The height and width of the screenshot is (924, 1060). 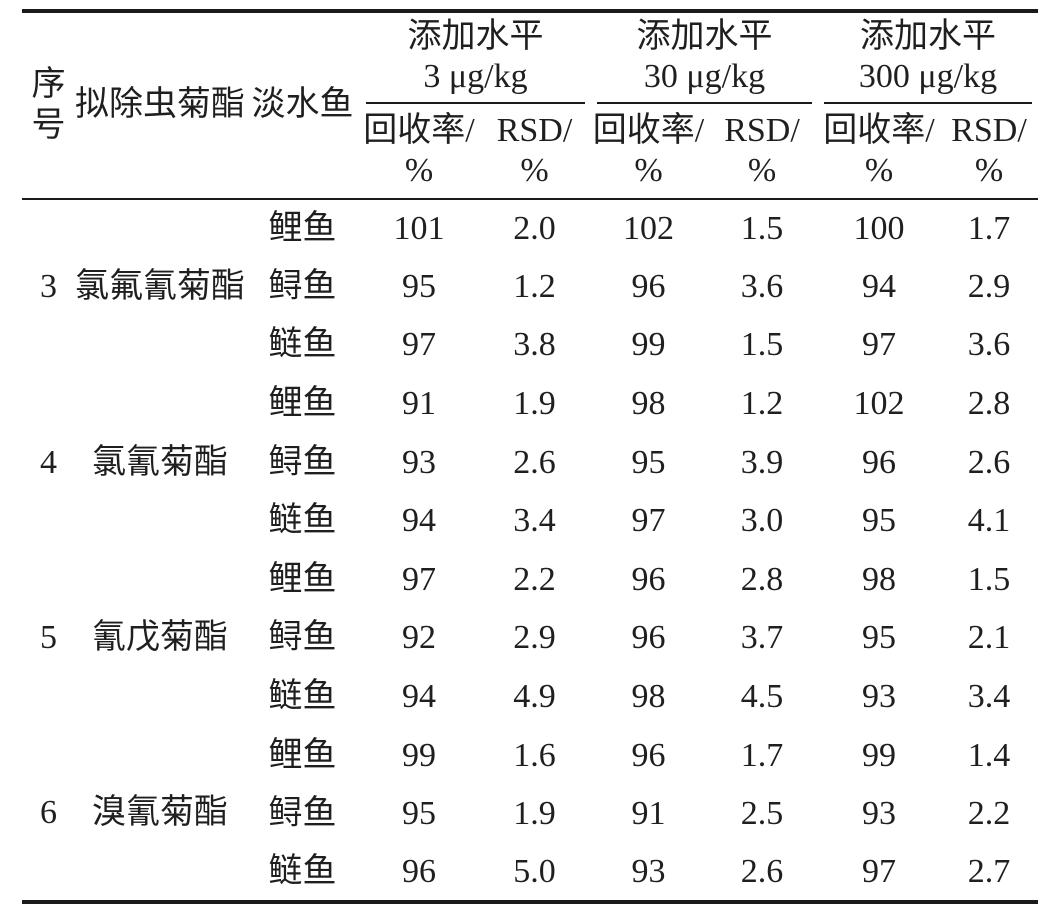 I want to click on value-cell: 1.6, so click(x=534, y=755).